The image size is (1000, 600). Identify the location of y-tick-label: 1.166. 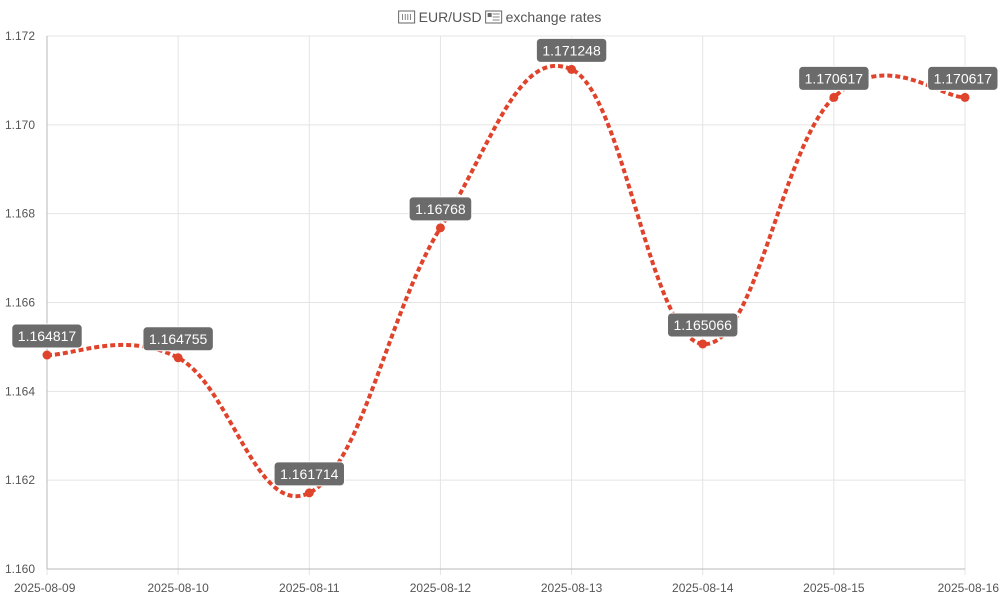
(20, 303).